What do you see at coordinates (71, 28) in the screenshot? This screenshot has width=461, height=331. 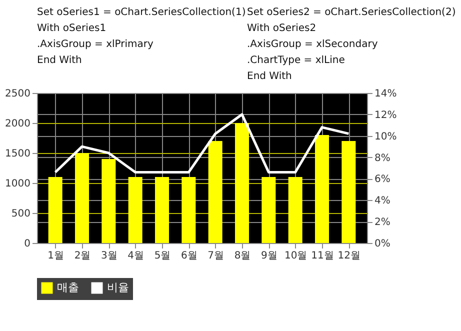 I see `text: With oSeries1` at bounding box center [71, 28].